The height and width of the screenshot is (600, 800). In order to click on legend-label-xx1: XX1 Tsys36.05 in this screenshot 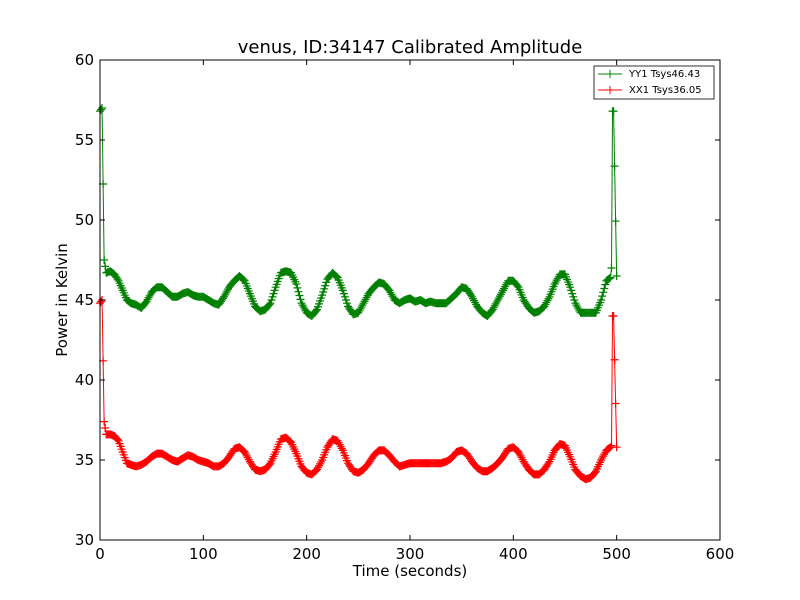, I will do `click(665, 90)`.